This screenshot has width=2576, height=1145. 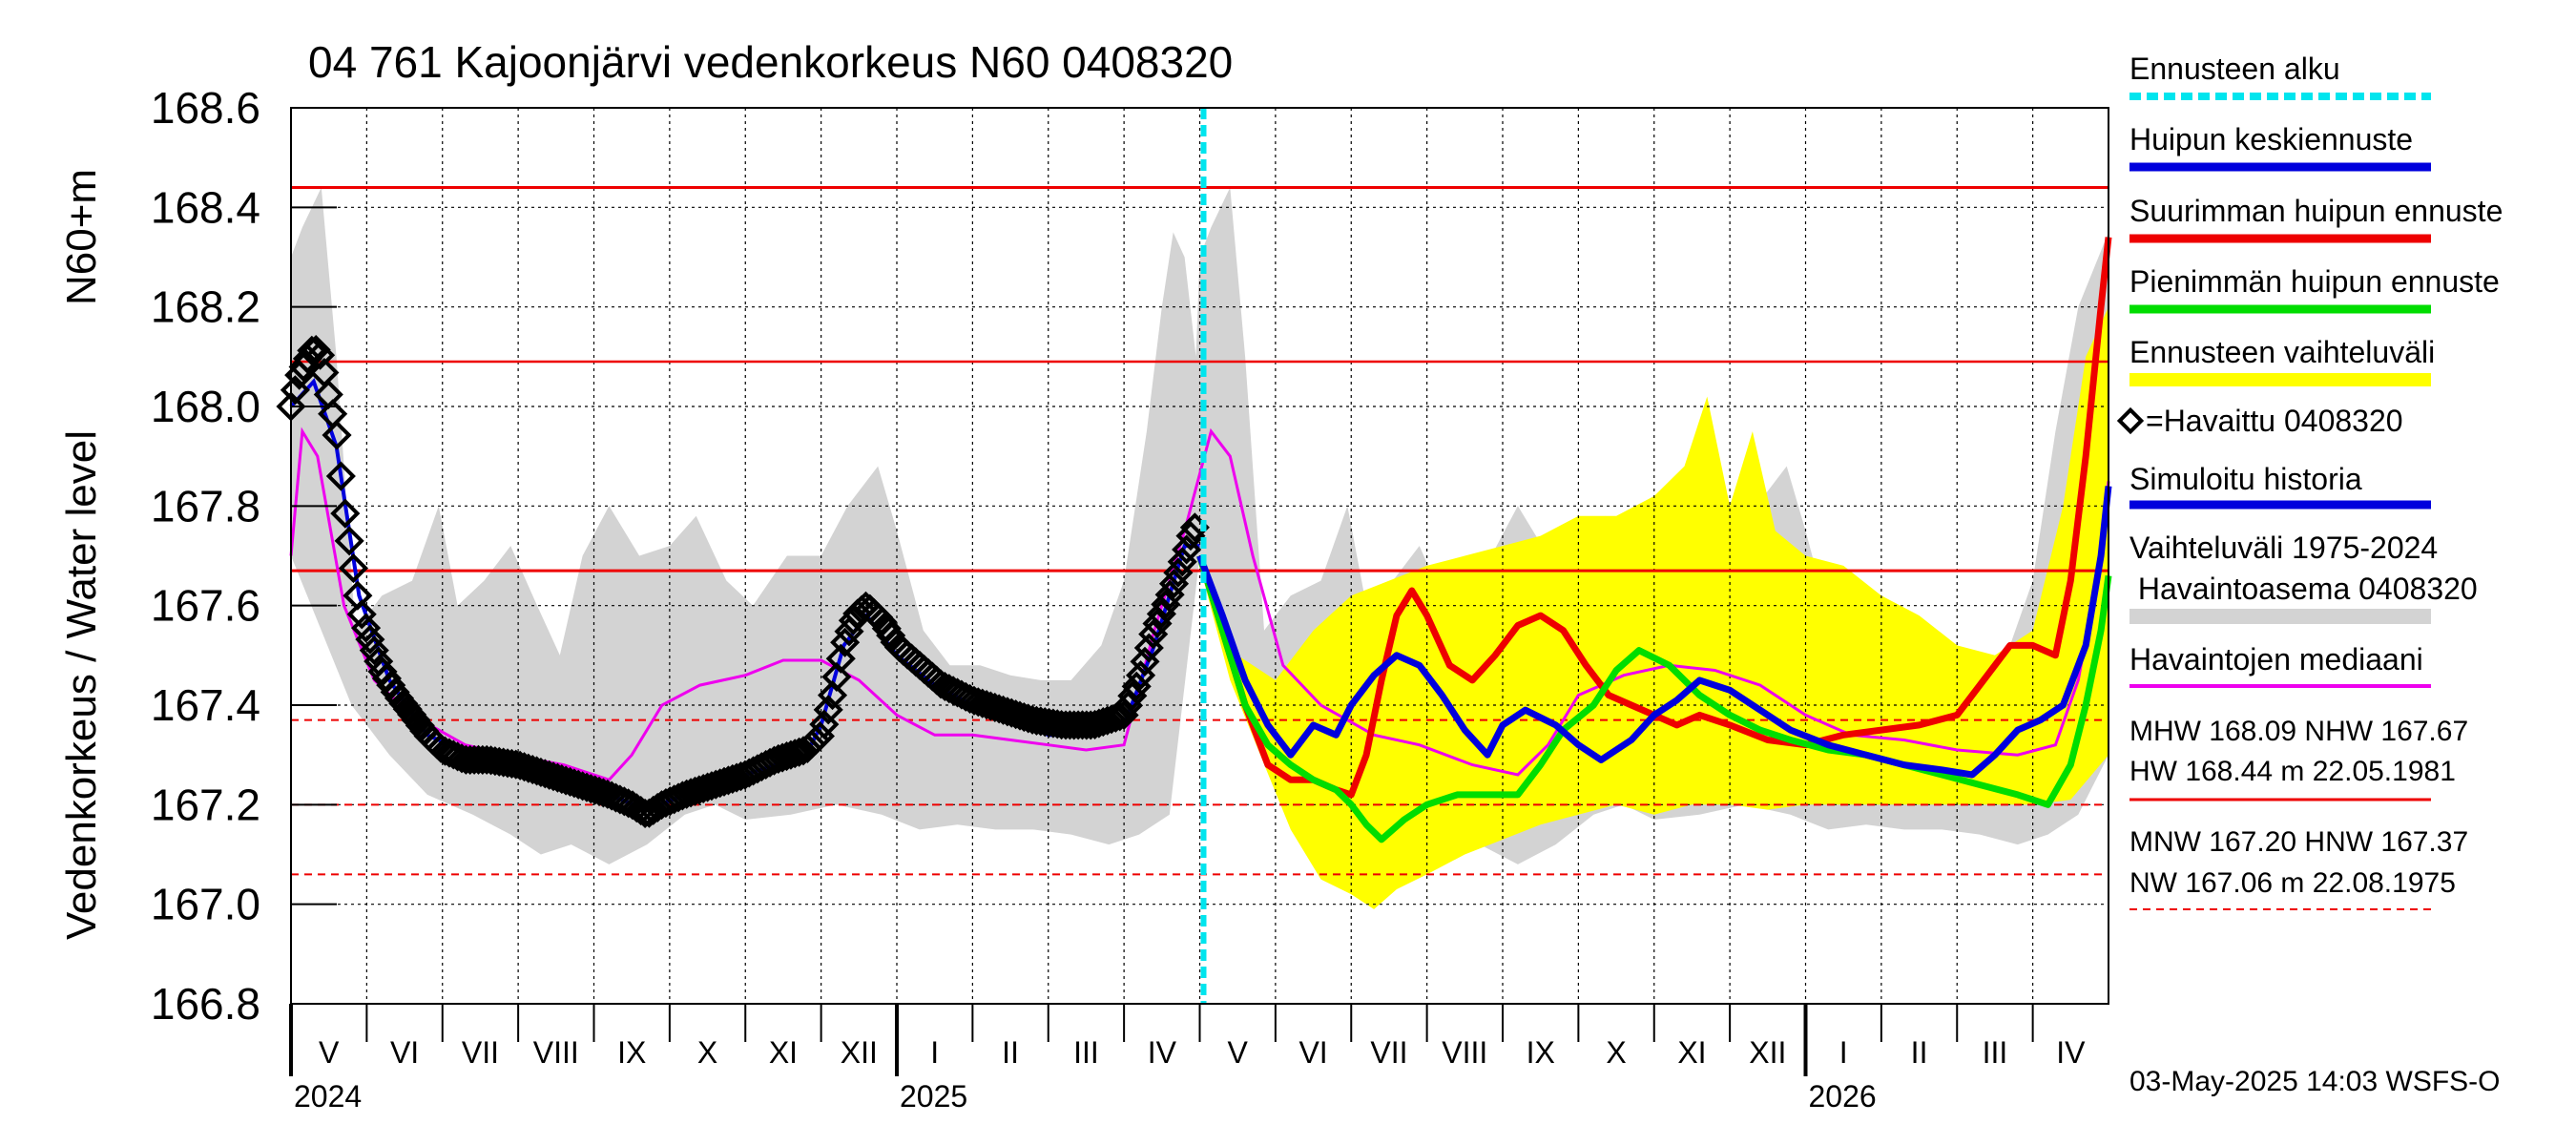 I want to click on legend-stats-line-1: MHW 168.09 NHW 167.67, so click(x=2298, y=732).